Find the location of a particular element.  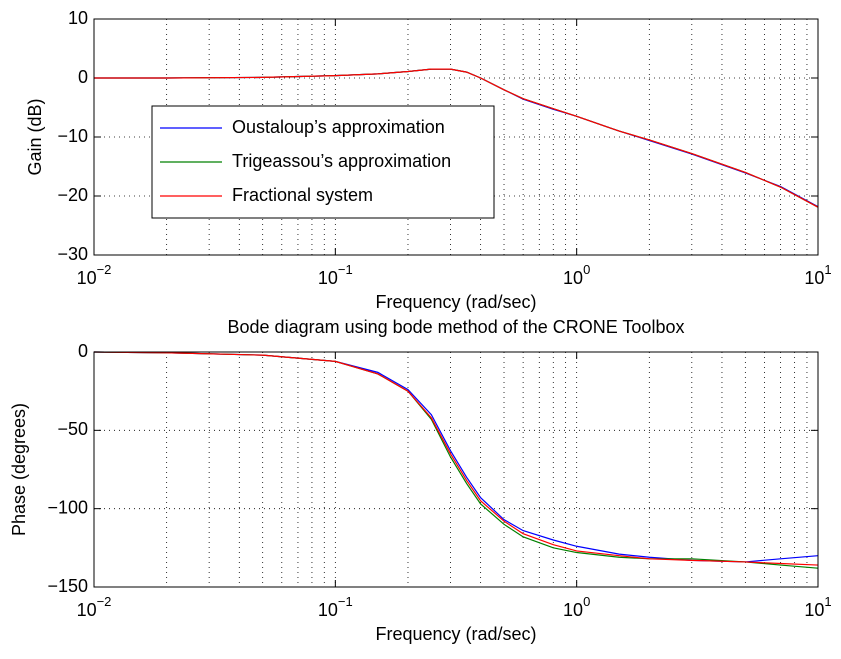

y-tick-label: −20 is located at coordinates (72, 195).